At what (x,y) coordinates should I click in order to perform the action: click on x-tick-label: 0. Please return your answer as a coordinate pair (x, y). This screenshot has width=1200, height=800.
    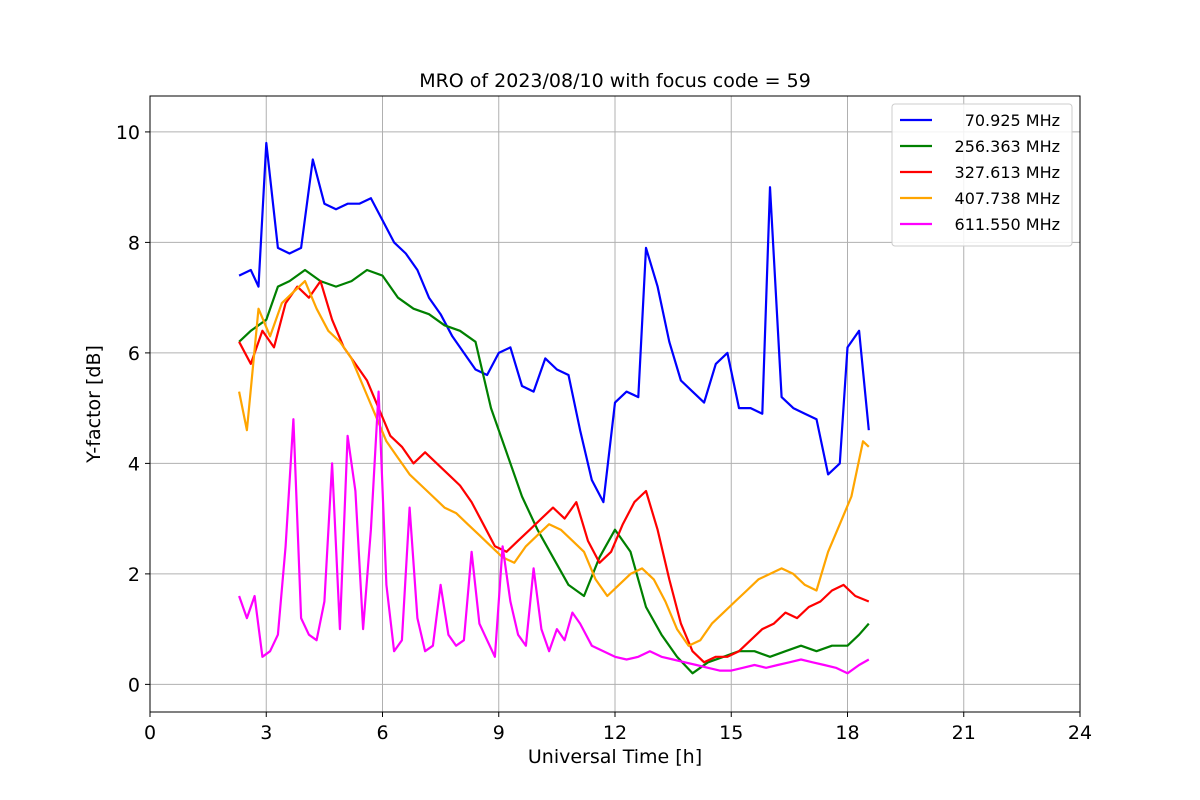
    Looking at the image, I should click on (150, 733).